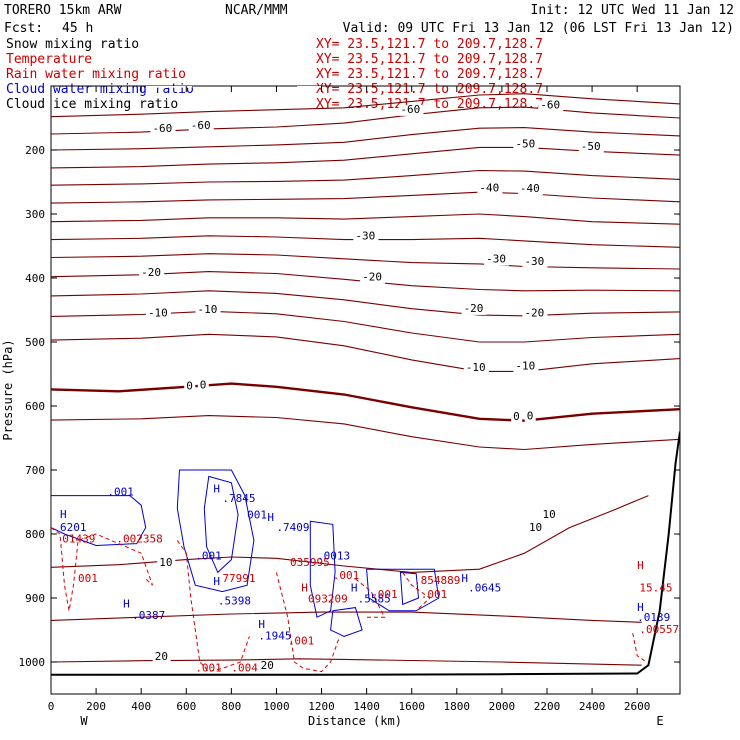 This screenshot has width=740, height=740. What do you see at coordinates (328, 598) in the screenshot?
I see `contour-data-label: 093209` at bounding box center [328, 598].